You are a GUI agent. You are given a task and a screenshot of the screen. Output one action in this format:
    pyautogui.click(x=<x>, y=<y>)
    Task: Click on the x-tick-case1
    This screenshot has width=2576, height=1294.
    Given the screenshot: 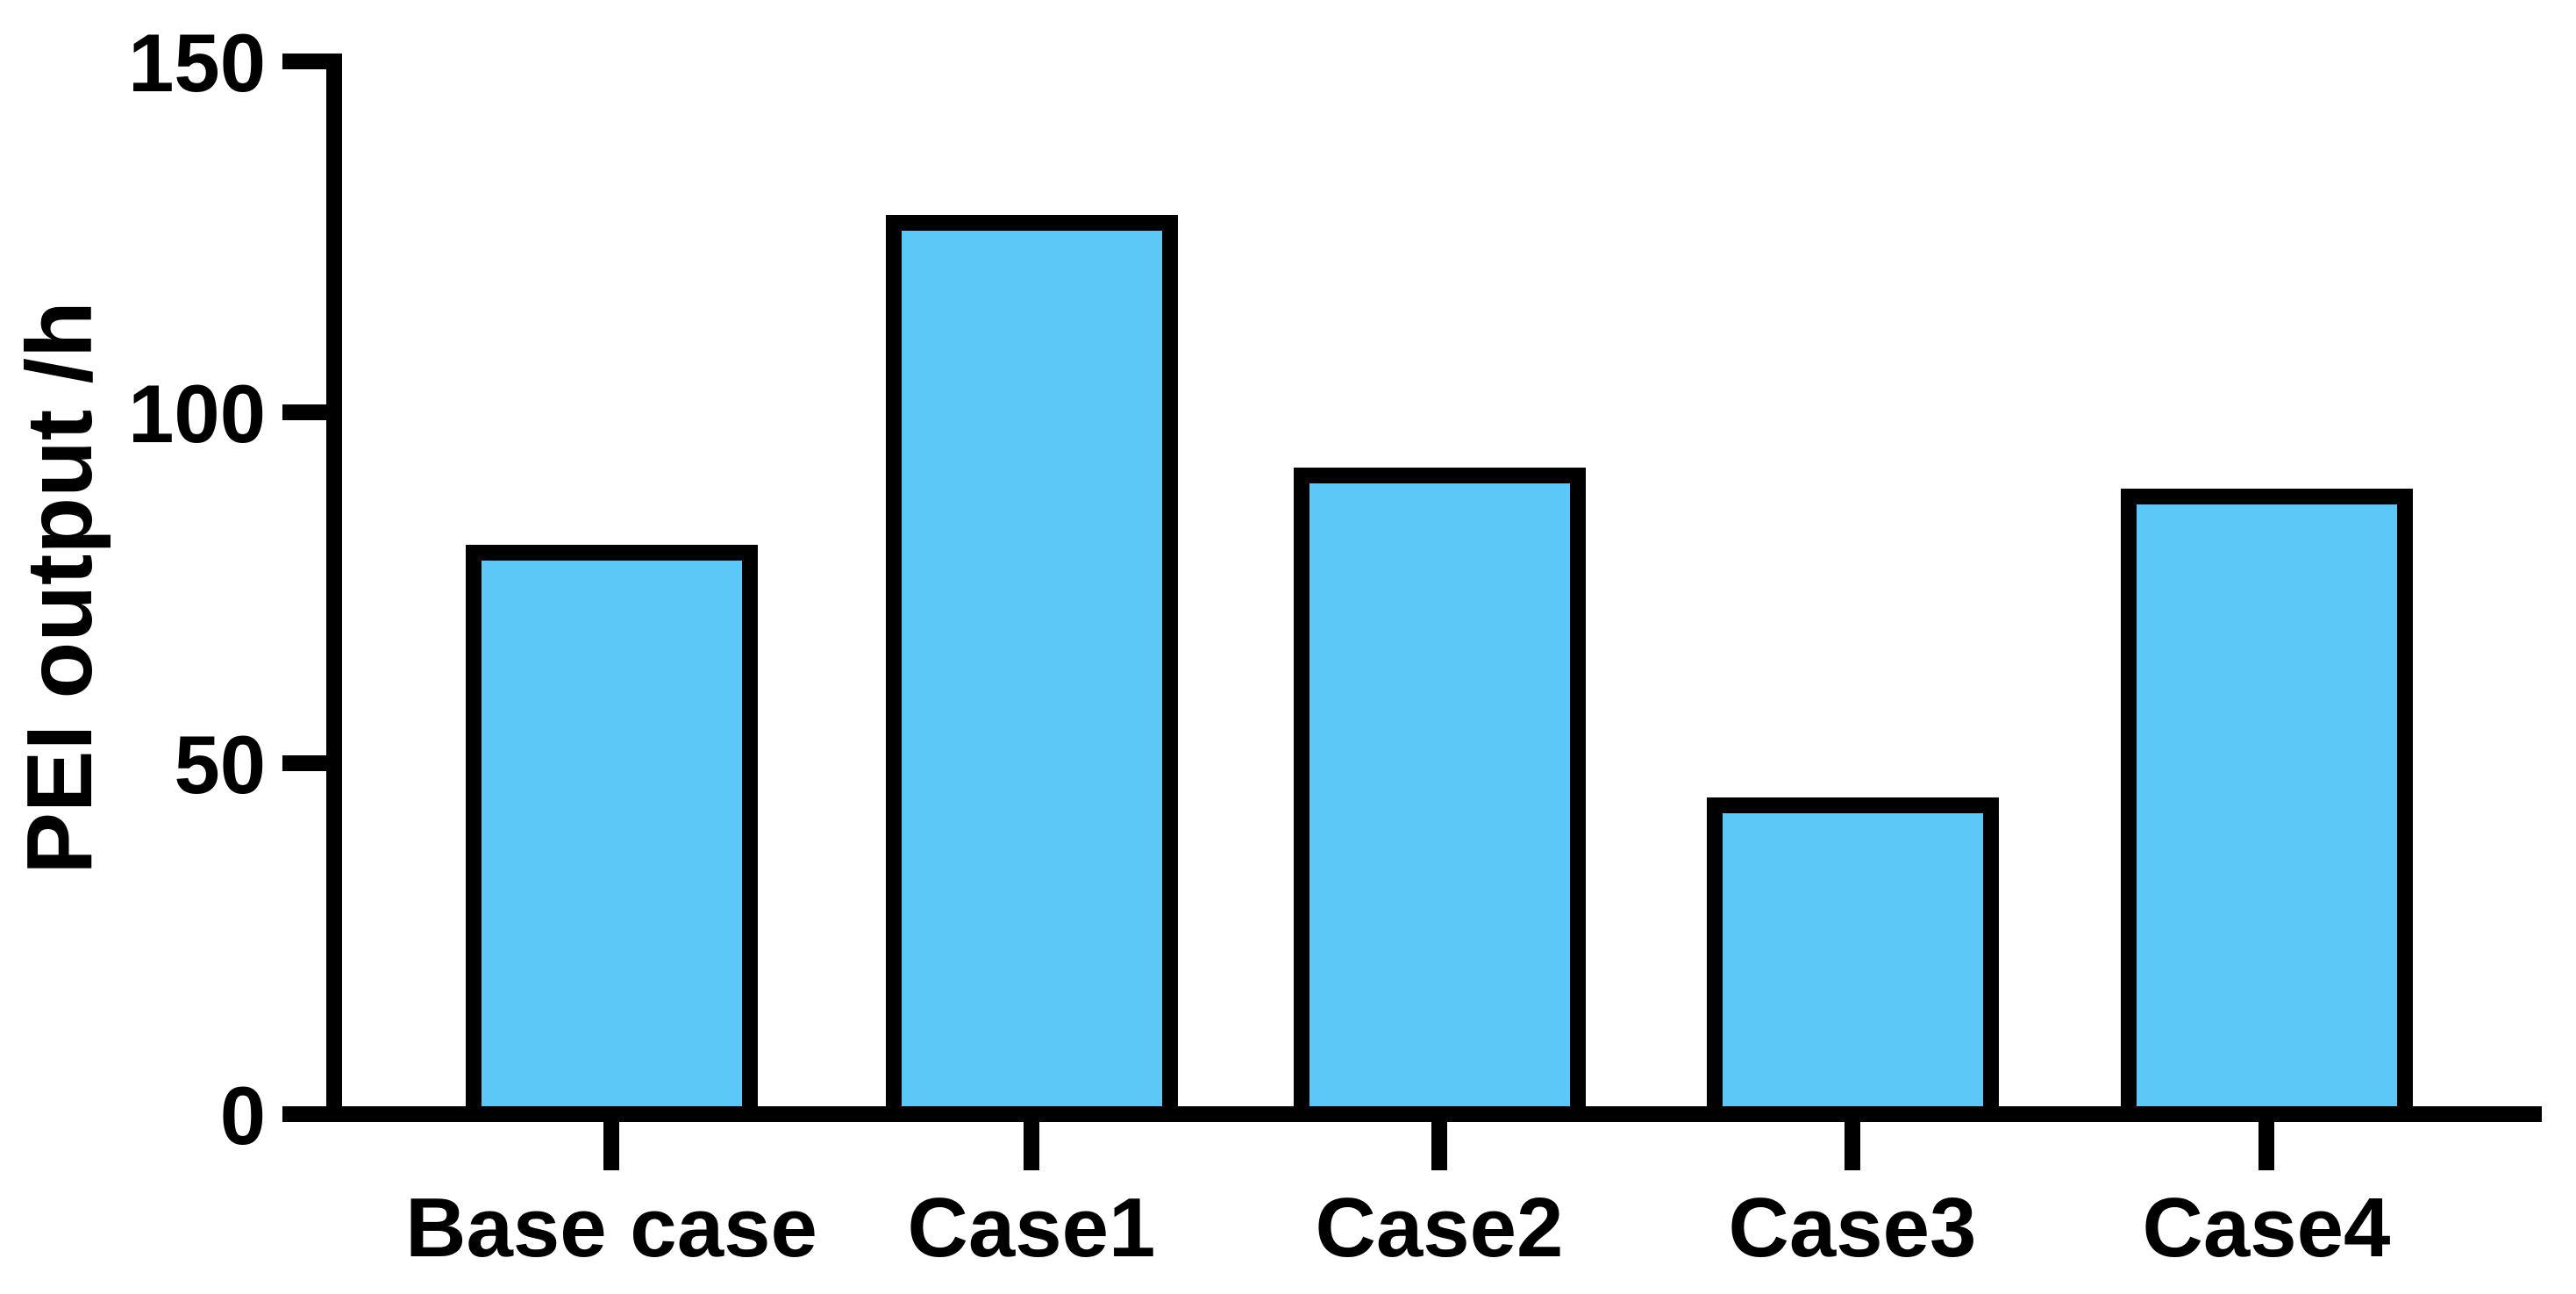 What is the action you would take?
    pyautogui.click(x=1032, y=1146)
    